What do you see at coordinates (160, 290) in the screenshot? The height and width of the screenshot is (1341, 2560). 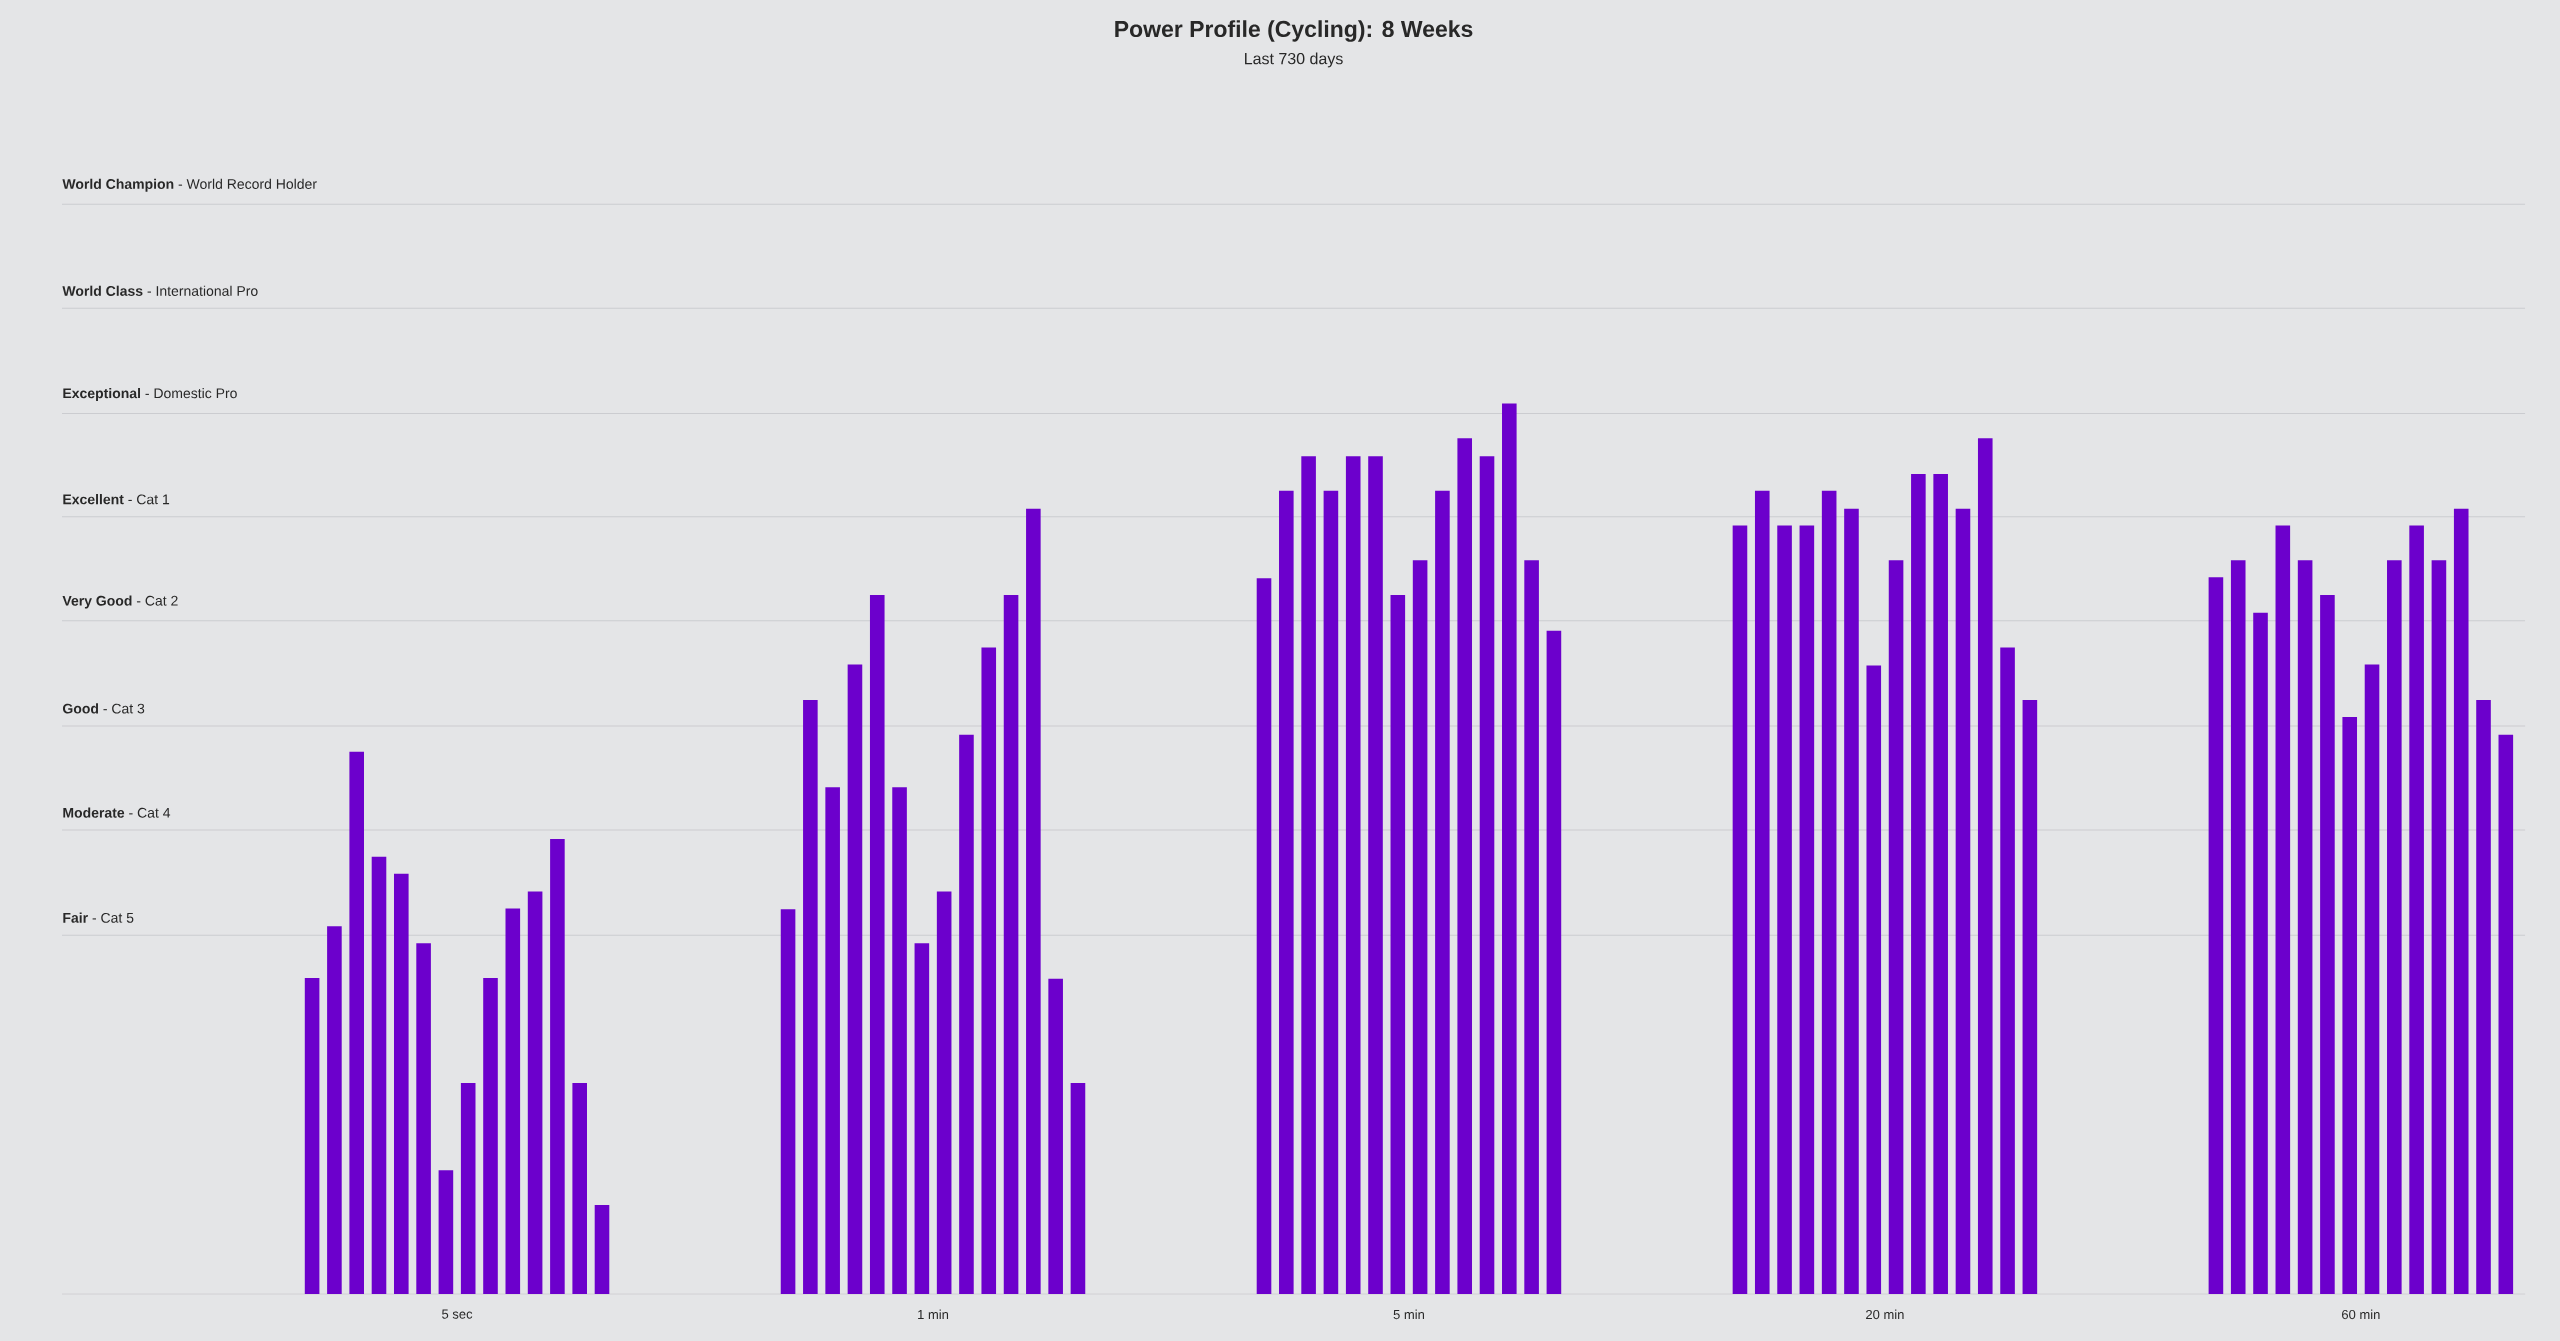 I see `ref-line-label: World Class - International Pro` at bounding box center [160, 290].